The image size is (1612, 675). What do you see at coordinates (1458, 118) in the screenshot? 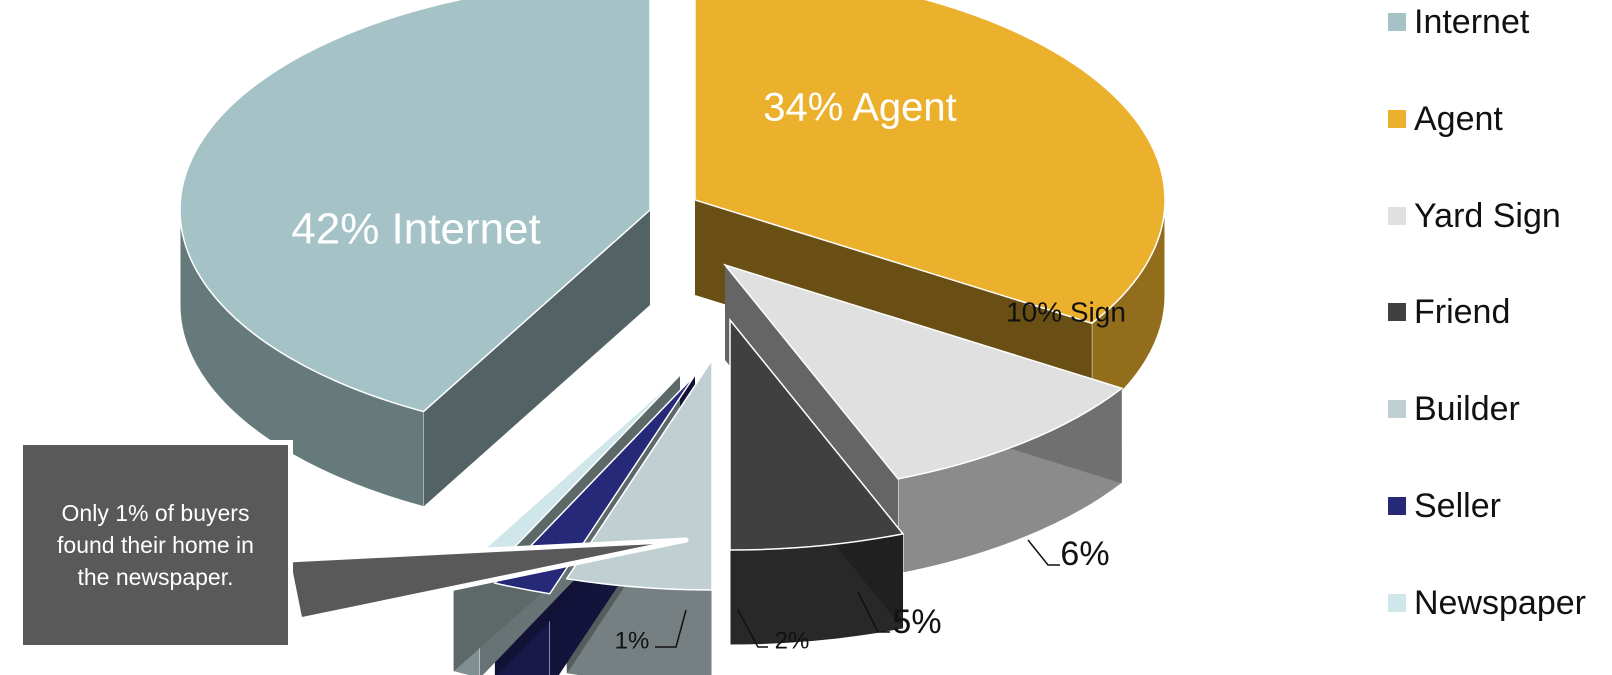
I see `legend-label-agent: Agent` at bounding box center [1458, 118].